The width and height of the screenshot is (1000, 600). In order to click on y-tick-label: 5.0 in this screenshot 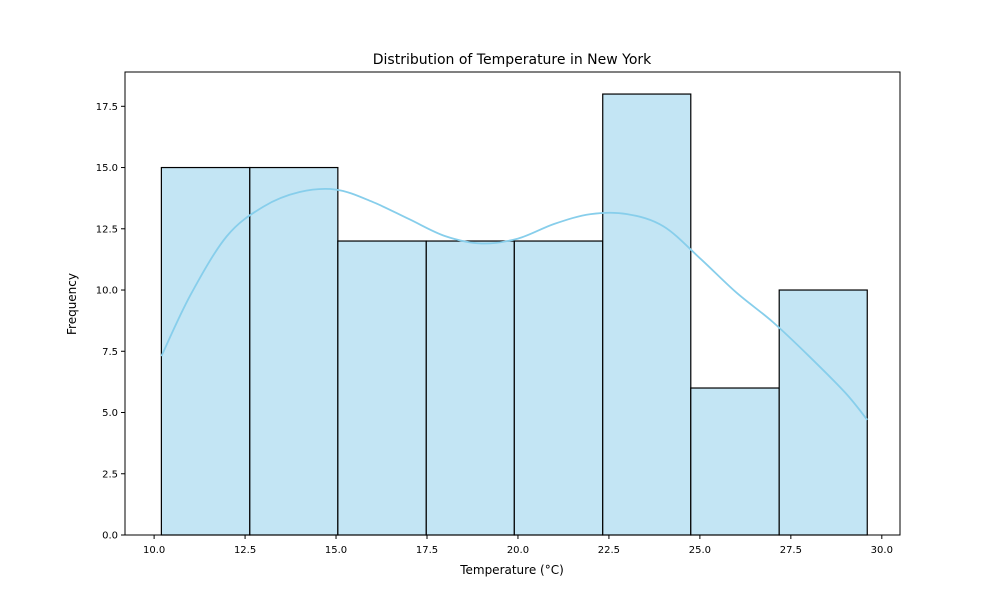, I will do `click(110, 413)`.